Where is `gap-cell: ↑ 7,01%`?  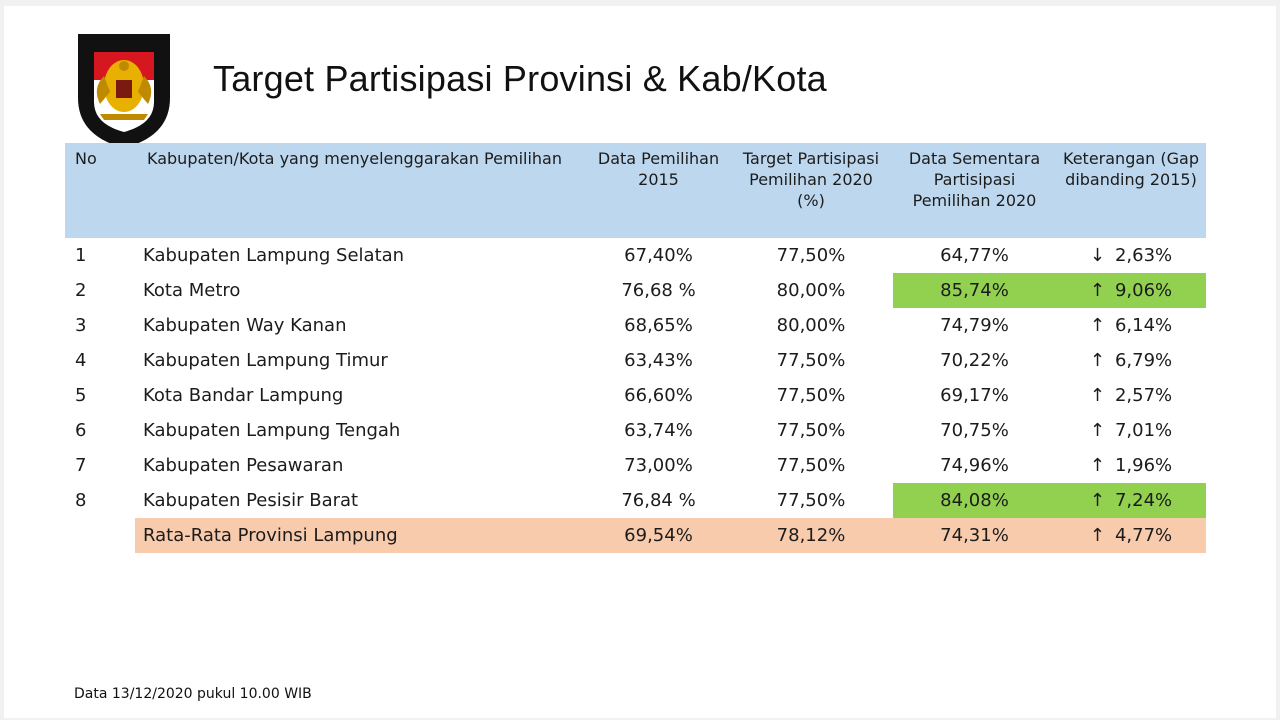 gap-cell: ↑ 7,01% is located at coordinates (1131, 430).